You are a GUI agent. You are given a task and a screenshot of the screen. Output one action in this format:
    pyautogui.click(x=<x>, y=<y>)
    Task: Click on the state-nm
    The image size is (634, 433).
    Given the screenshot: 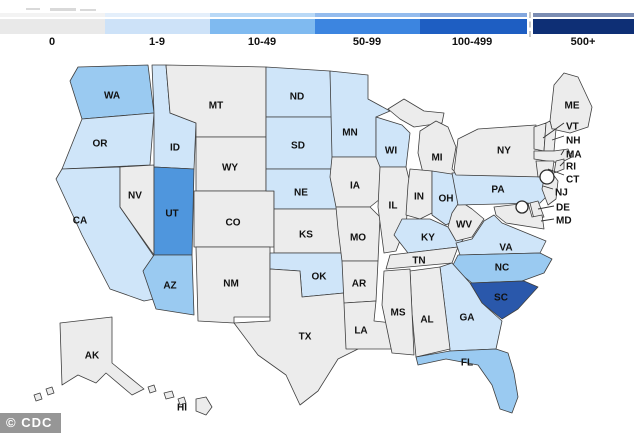 What is the action you would take?
    pyautogui.click(x=233, y=285)
    